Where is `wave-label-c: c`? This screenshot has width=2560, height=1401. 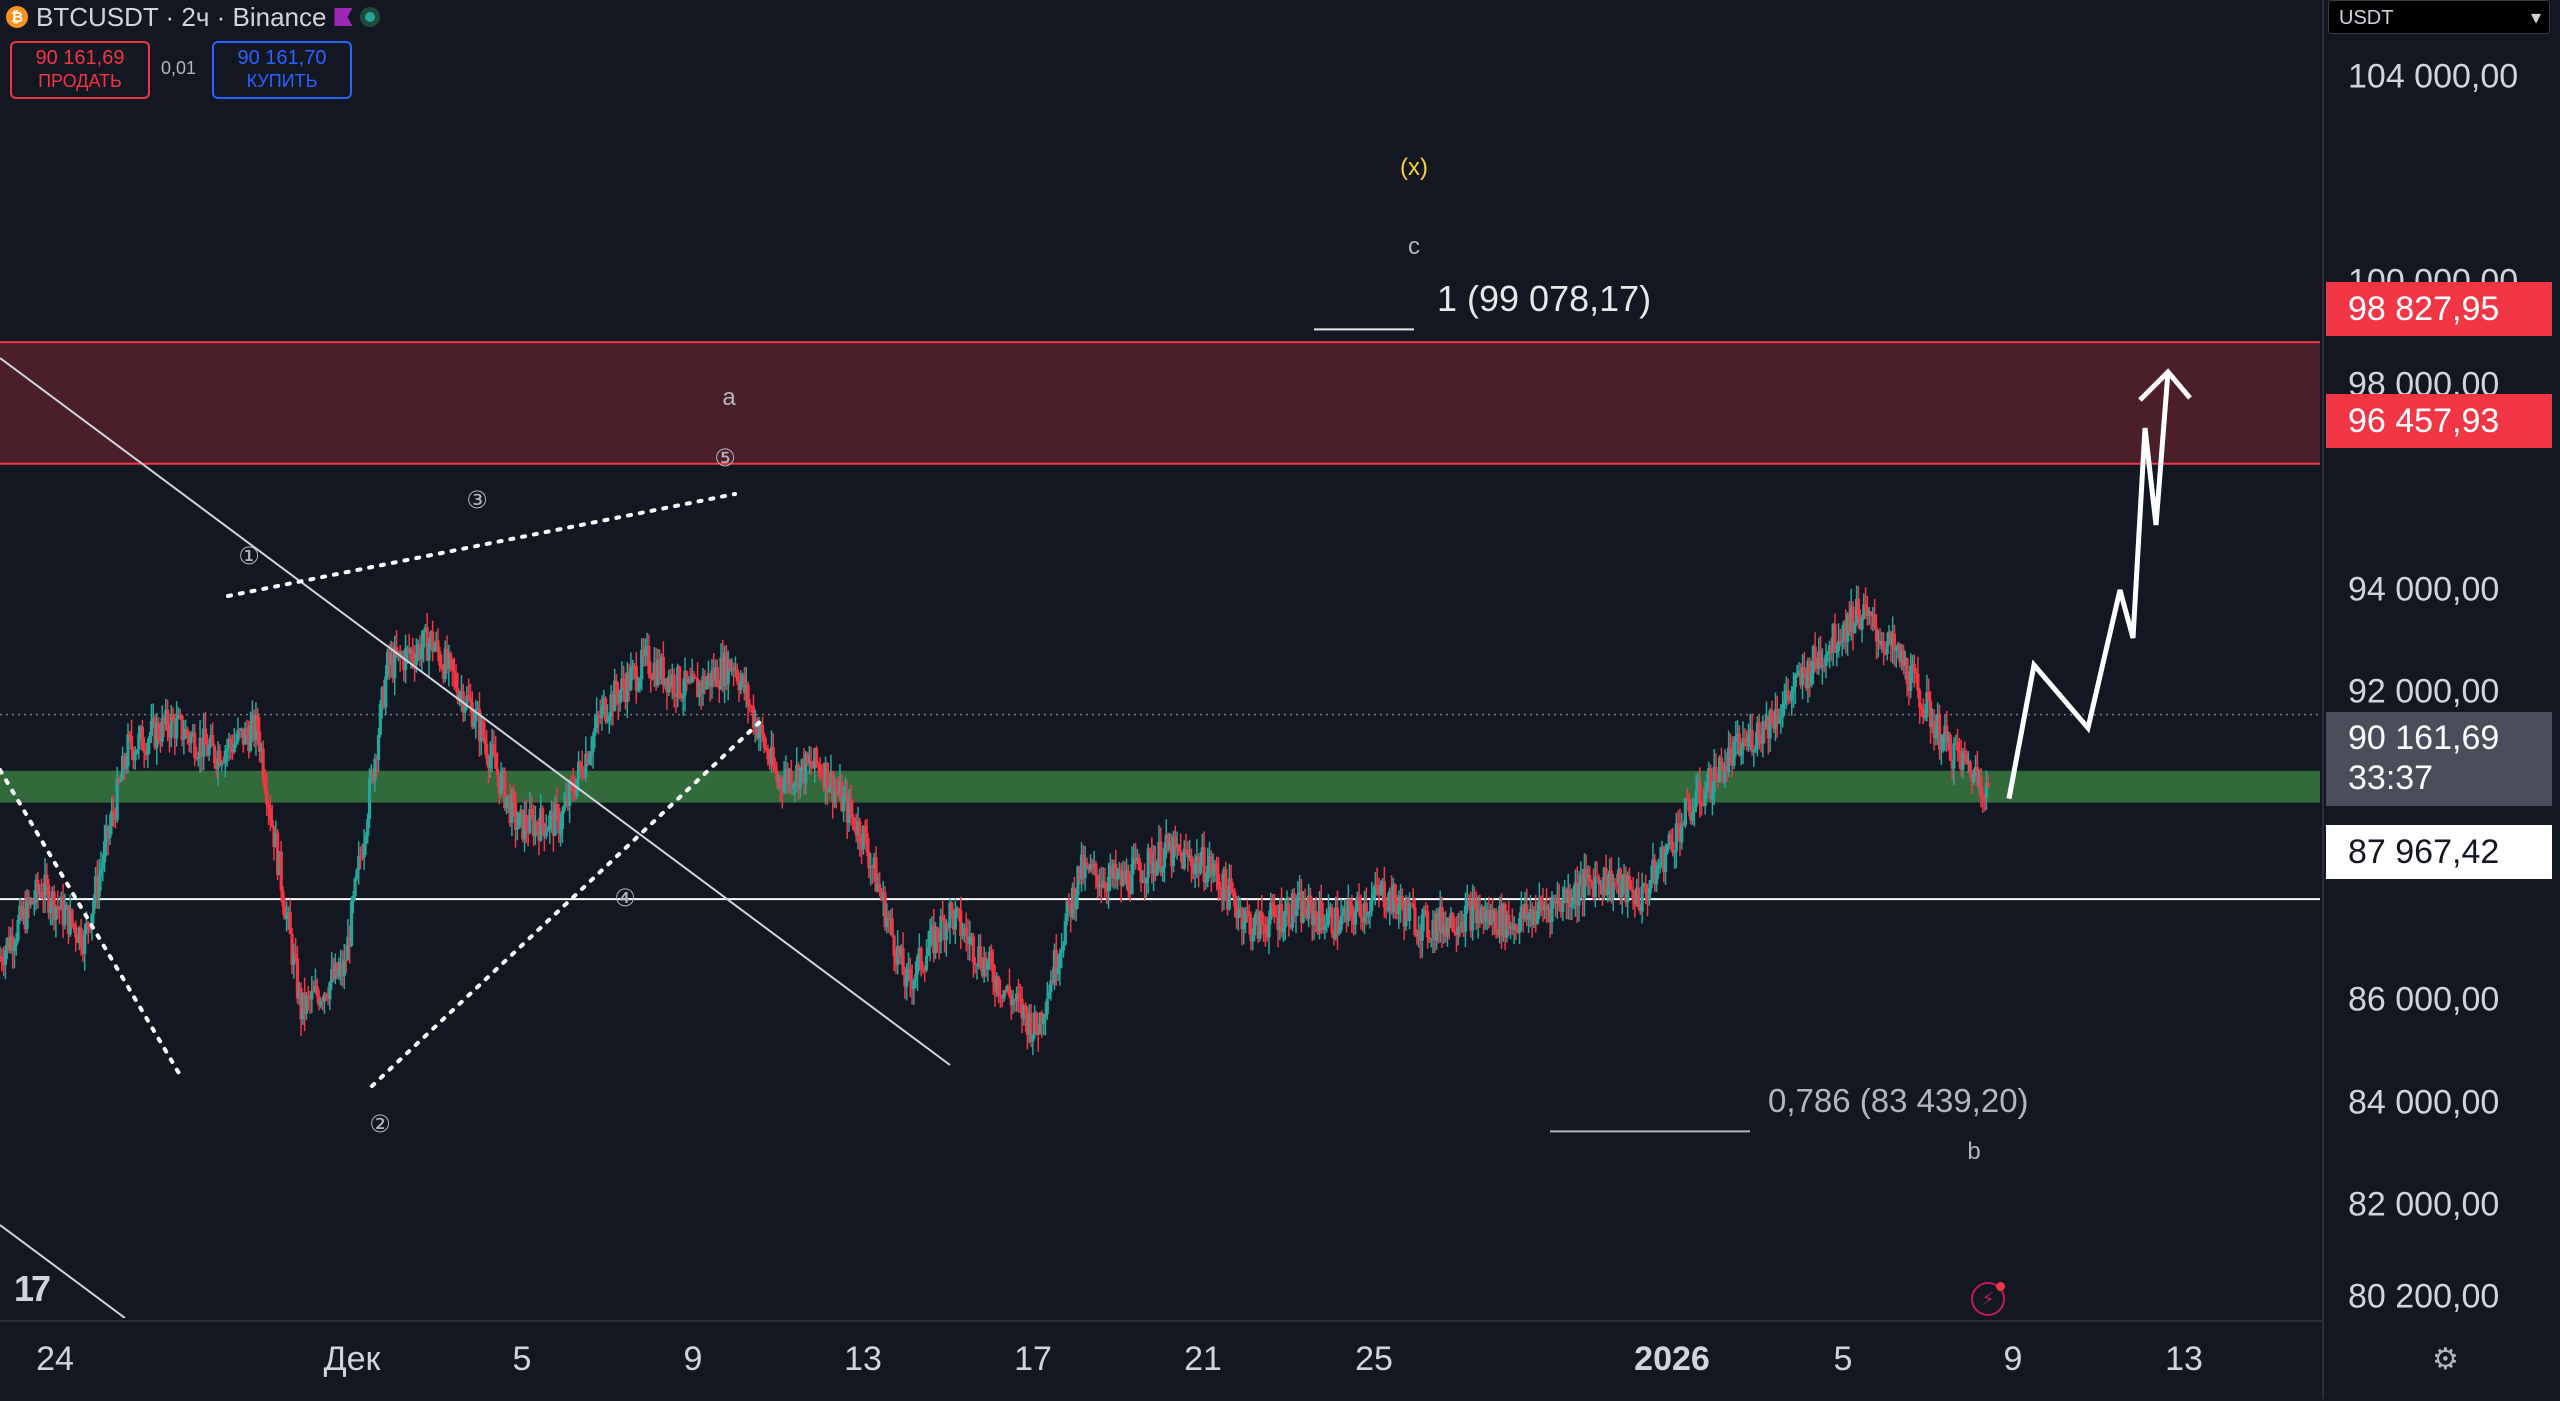
wave-label-c: c is located at coordinates (1414, 246).